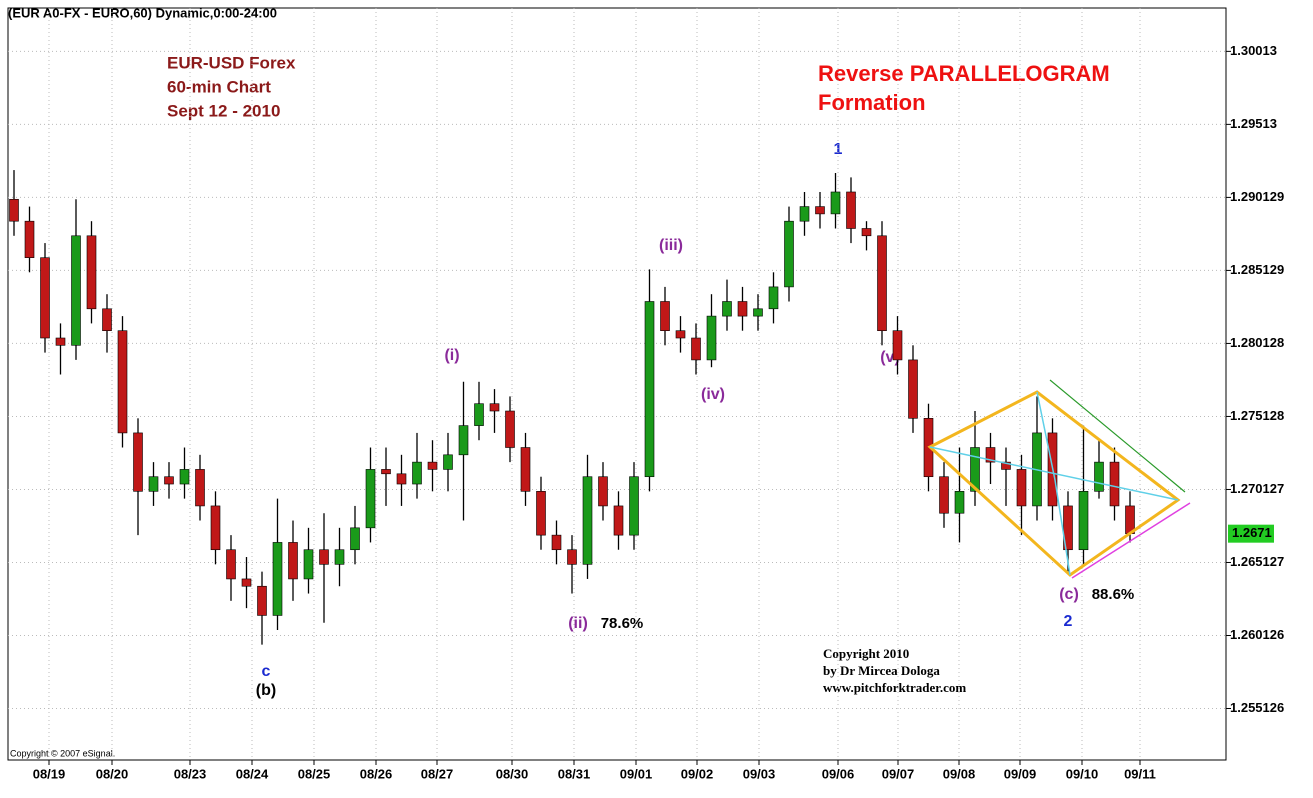 This screenshot has height=798, width=1313. Describe the element at coordinates (872, 102) in the screenshot. I see `headline-line: Formation` at that location.